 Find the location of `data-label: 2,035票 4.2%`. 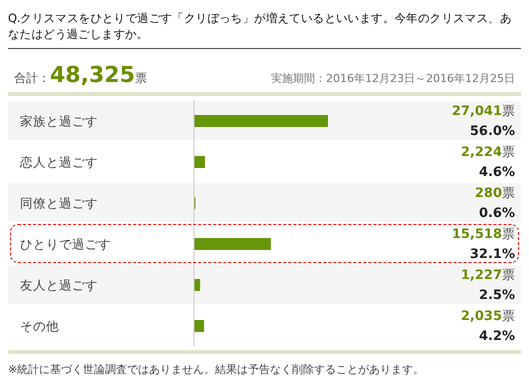

data-label: 2,035票 4.2% is located at coordinates (487, 326).